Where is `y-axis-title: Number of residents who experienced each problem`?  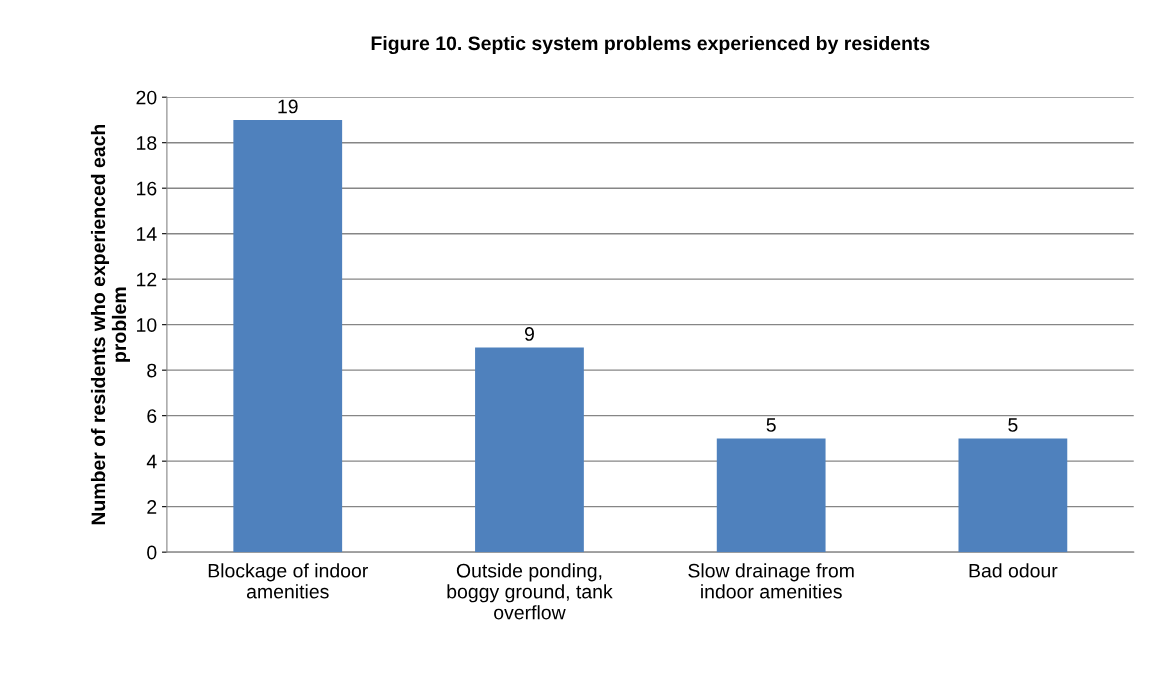 y-axis-title: Number of residents who experienced each problem is located at coordinates (110, 324).